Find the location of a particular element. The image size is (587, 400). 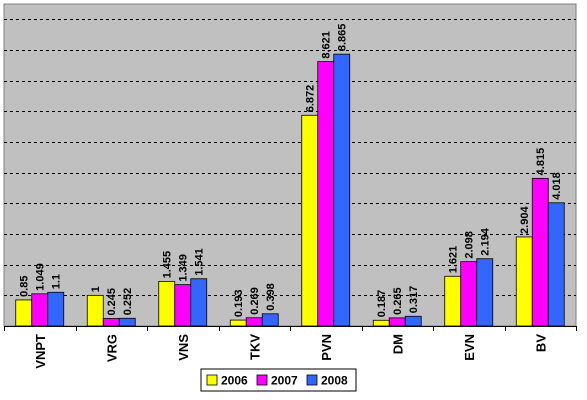

data-label-pvn-2008: 8.865 is located at coordinates (343, 38).